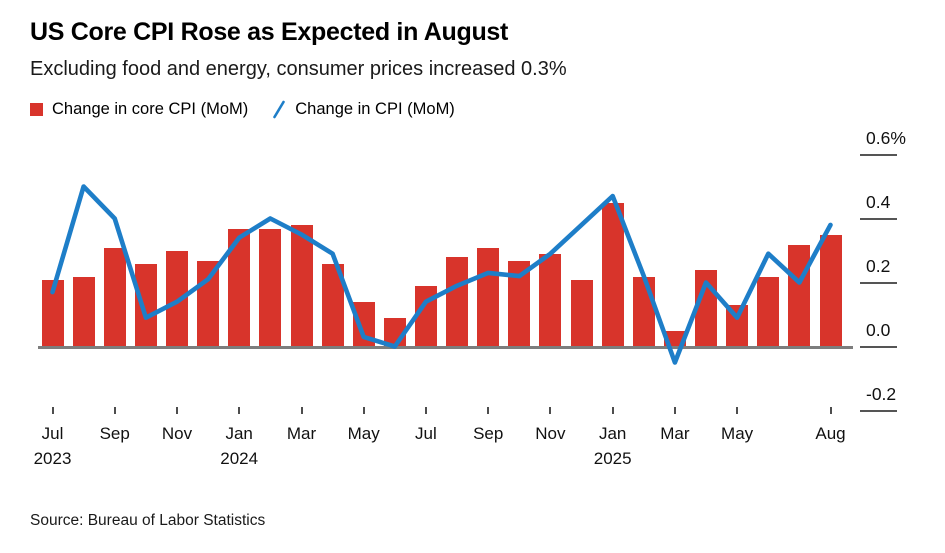  What do you see at coordinates (488, 297) in the screenshot?
I see `bar-sep-2024` at bounding box center [488, 297].